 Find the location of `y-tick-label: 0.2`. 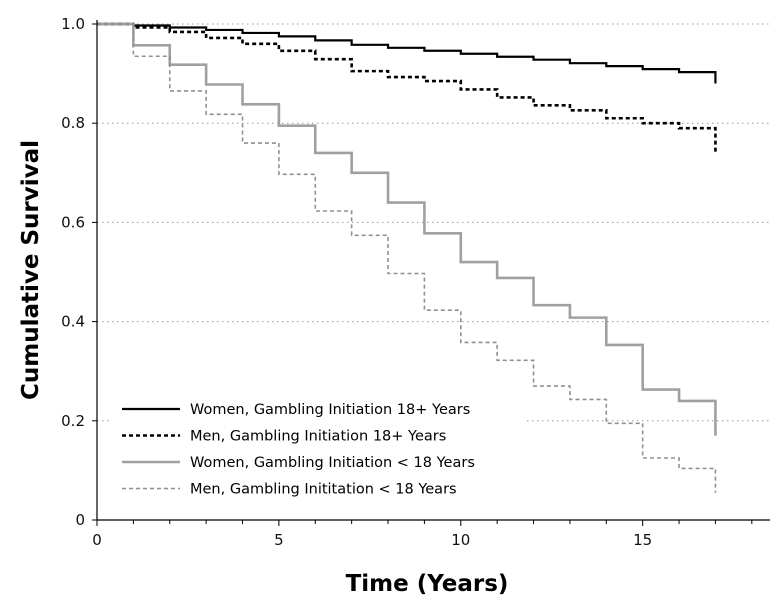

y-tick-label: 0.2 is located at coordinates (73, 421).